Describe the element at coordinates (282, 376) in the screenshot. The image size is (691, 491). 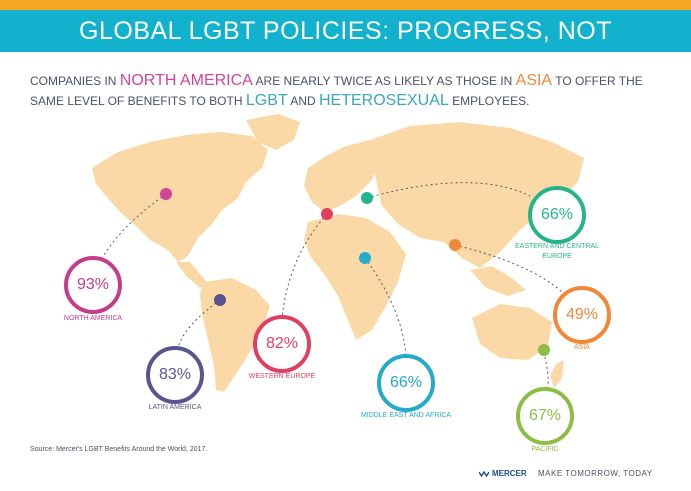
I see `western-europe-label: WESTERN EUROPE` at that location.